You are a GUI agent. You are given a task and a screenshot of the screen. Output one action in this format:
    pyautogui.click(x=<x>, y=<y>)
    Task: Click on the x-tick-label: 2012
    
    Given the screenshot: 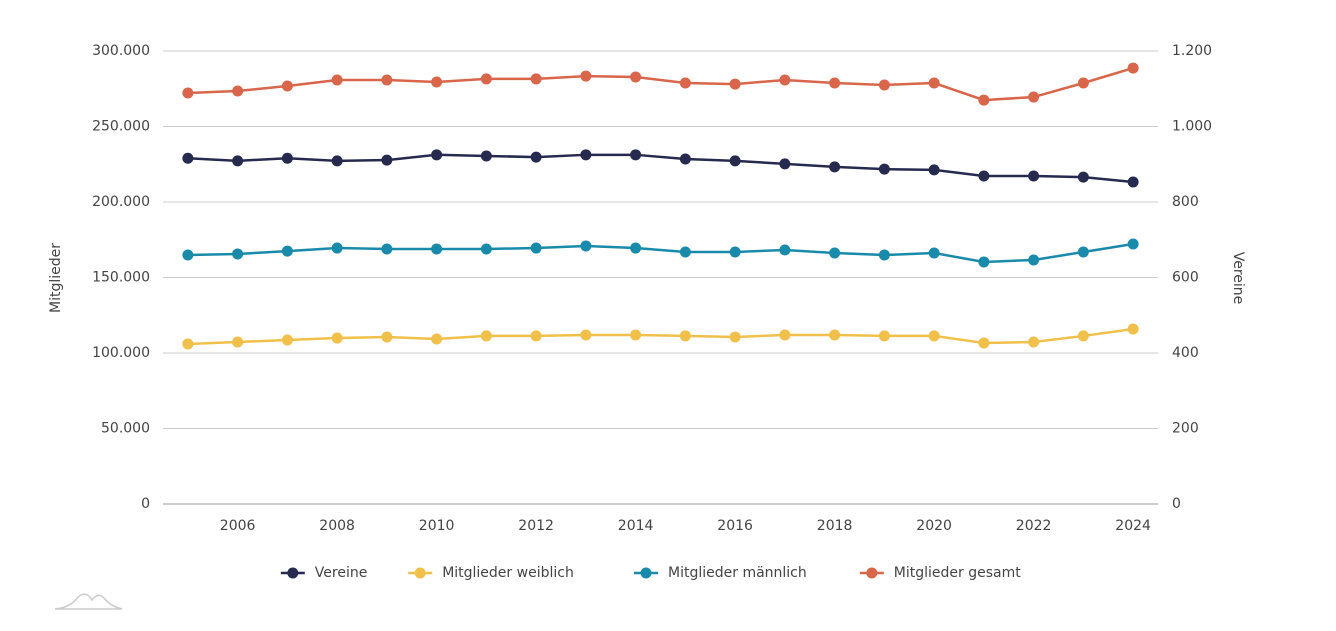 What is the action you would take?
    pyautogui.click(x=536, y=526)
    